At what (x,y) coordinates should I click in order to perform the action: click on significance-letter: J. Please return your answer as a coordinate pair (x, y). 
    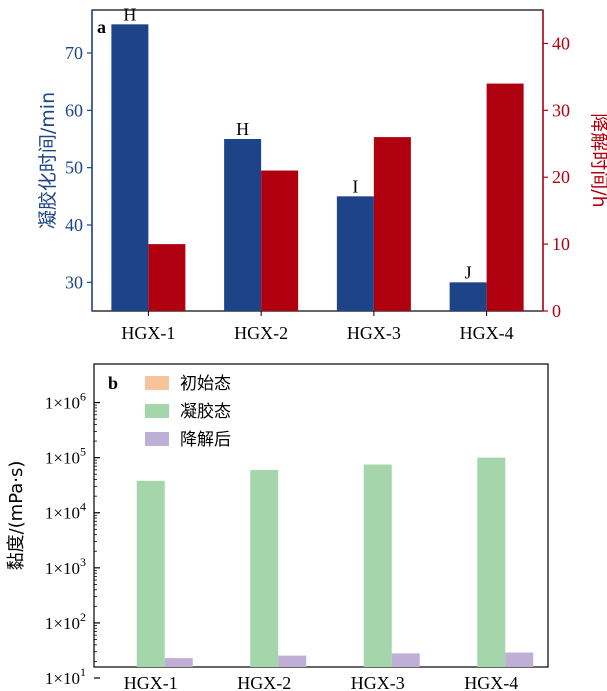
    Looking at the image, I should click on (468, 272).